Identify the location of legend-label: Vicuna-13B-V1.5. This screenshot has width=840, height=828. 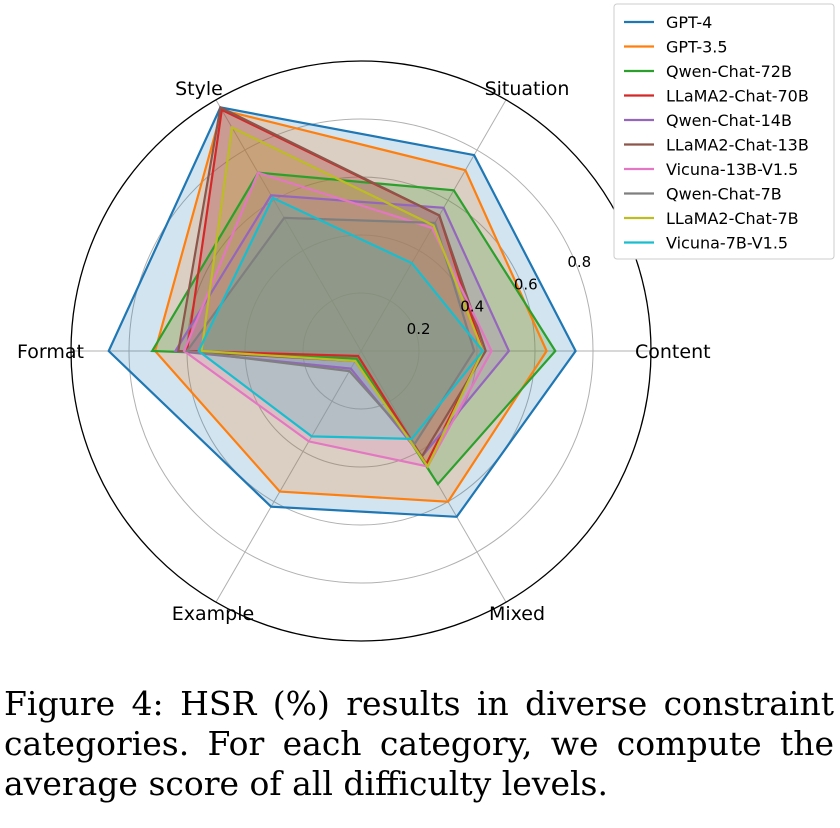
(732, 169).